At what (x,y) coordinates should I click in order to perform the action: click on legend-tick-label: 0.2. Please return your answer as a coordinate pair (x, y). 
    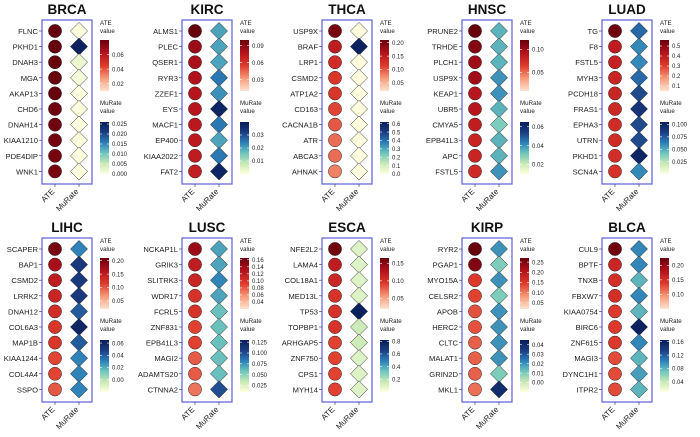
    Looking at the image, I should click on (396, 158).